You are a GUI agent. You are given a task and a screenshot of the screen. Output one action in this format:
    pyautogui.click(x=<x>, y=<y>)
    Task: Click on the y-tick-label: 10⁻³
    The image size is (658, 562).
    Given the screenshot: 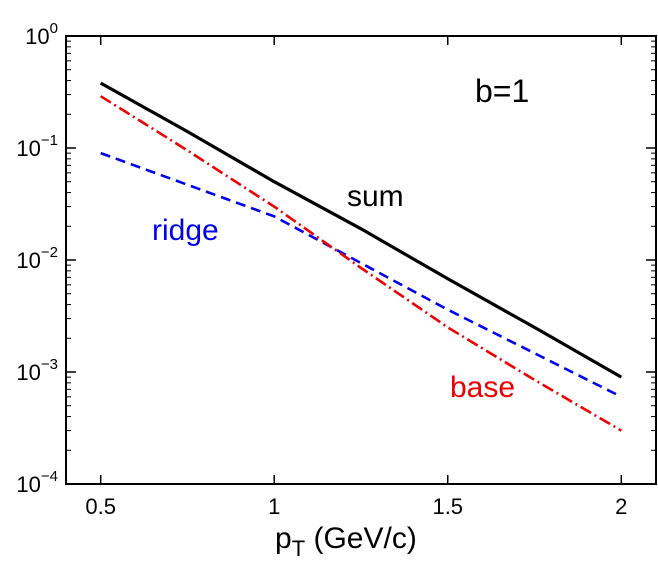 What is the action you would take?
    pyautogui.click(x=37, y=370)
    